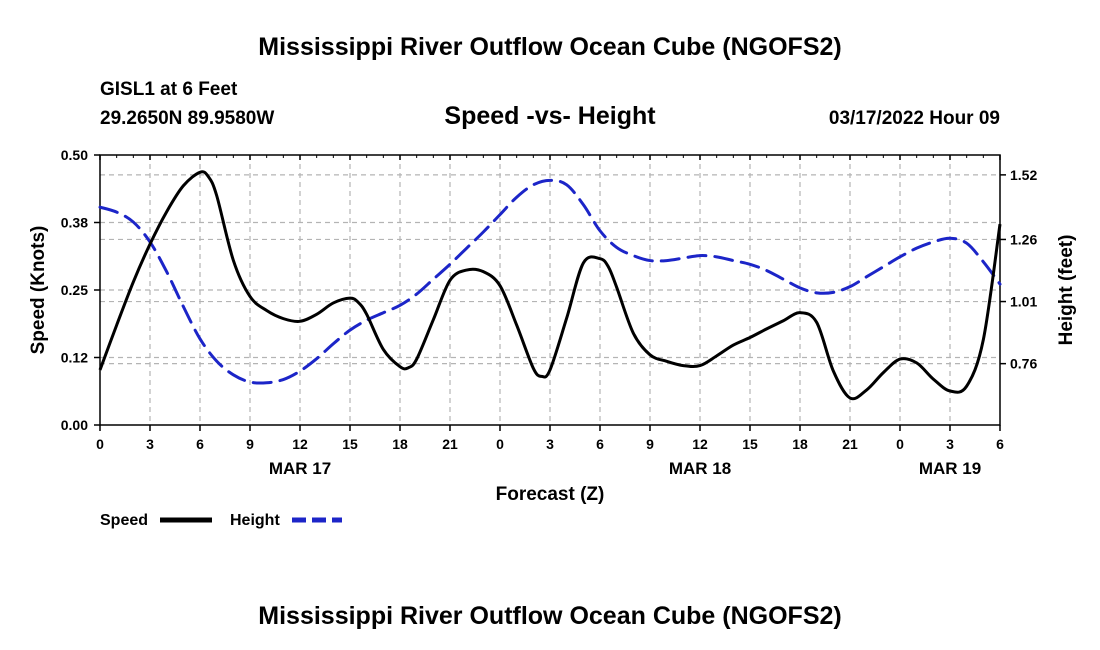  Describe the element at coordinates (950, 468) in the screenshot. I see `date-label: MAR 19` at that location.